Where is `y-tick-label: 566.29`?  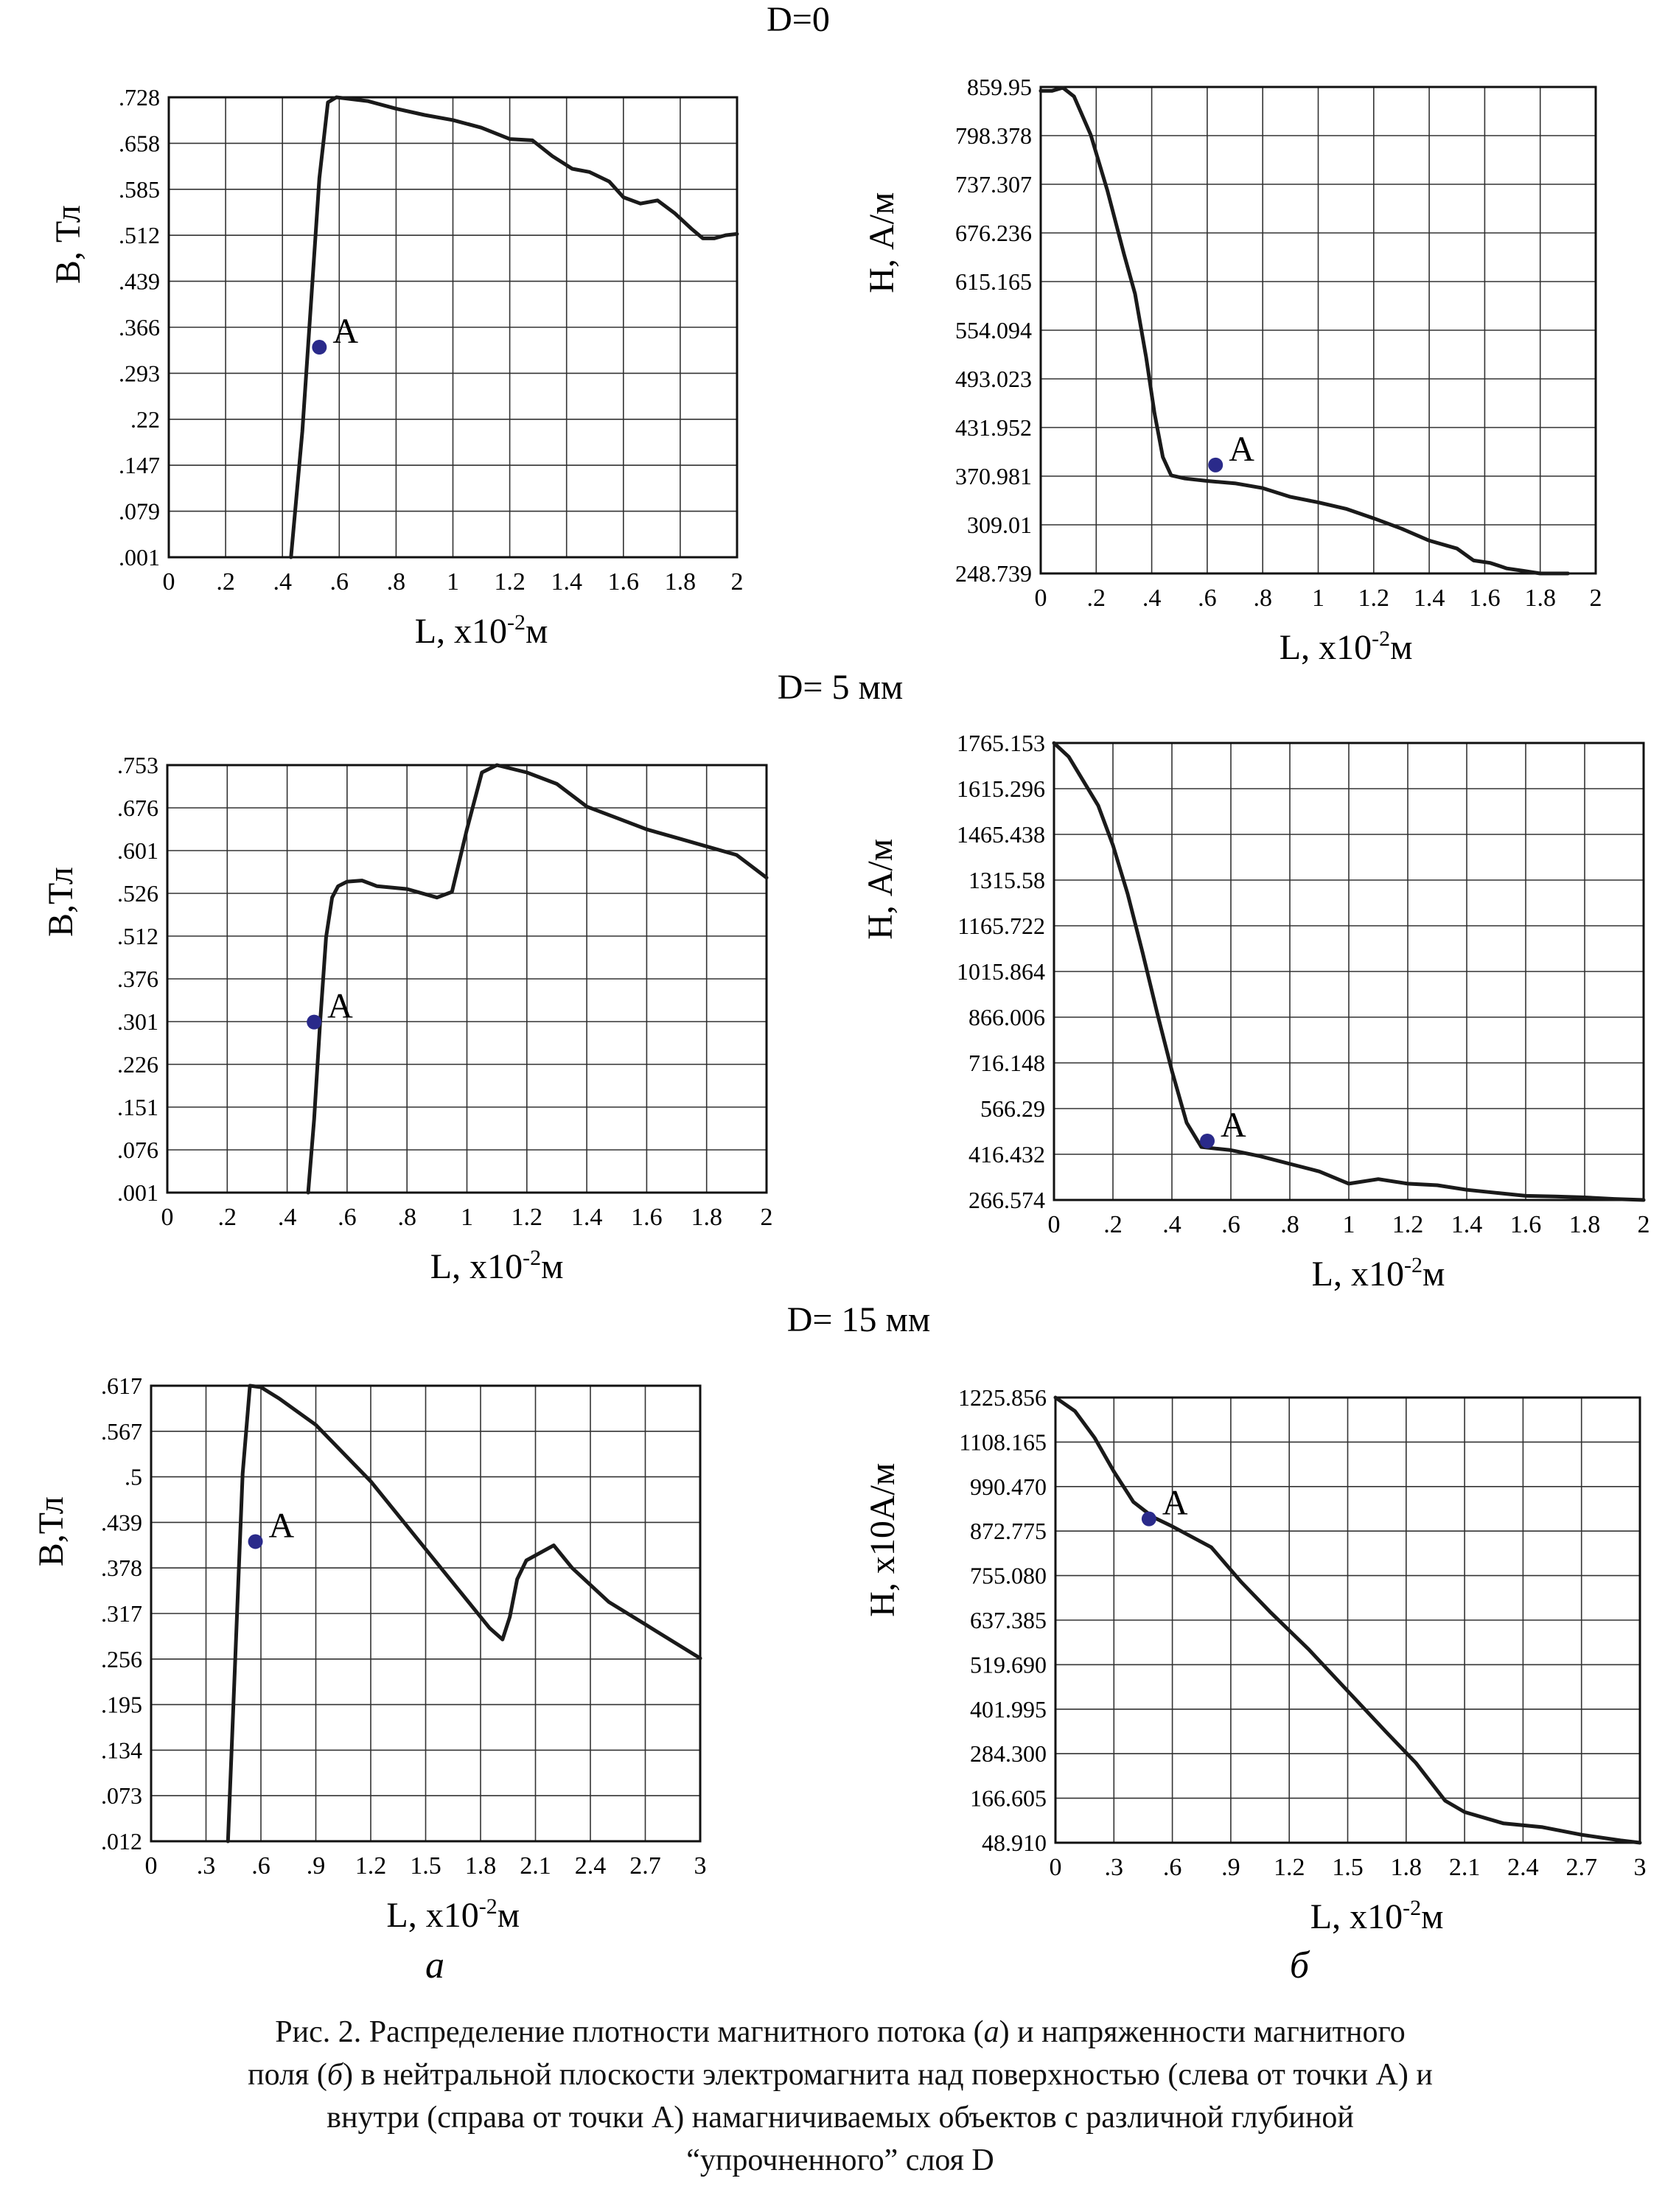 y-tick-label: 566.29 is located at coordinates (1012, 1108).